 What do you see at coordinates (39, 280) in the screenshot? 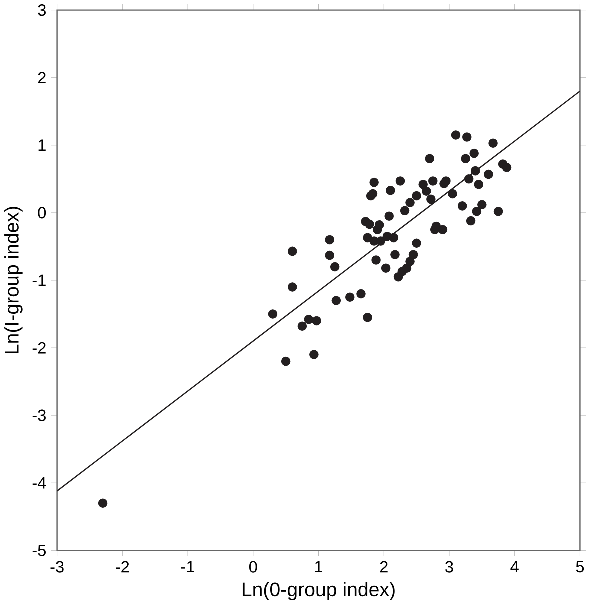
I see `y-tick-label: -1` at bounding box center [39, 280].